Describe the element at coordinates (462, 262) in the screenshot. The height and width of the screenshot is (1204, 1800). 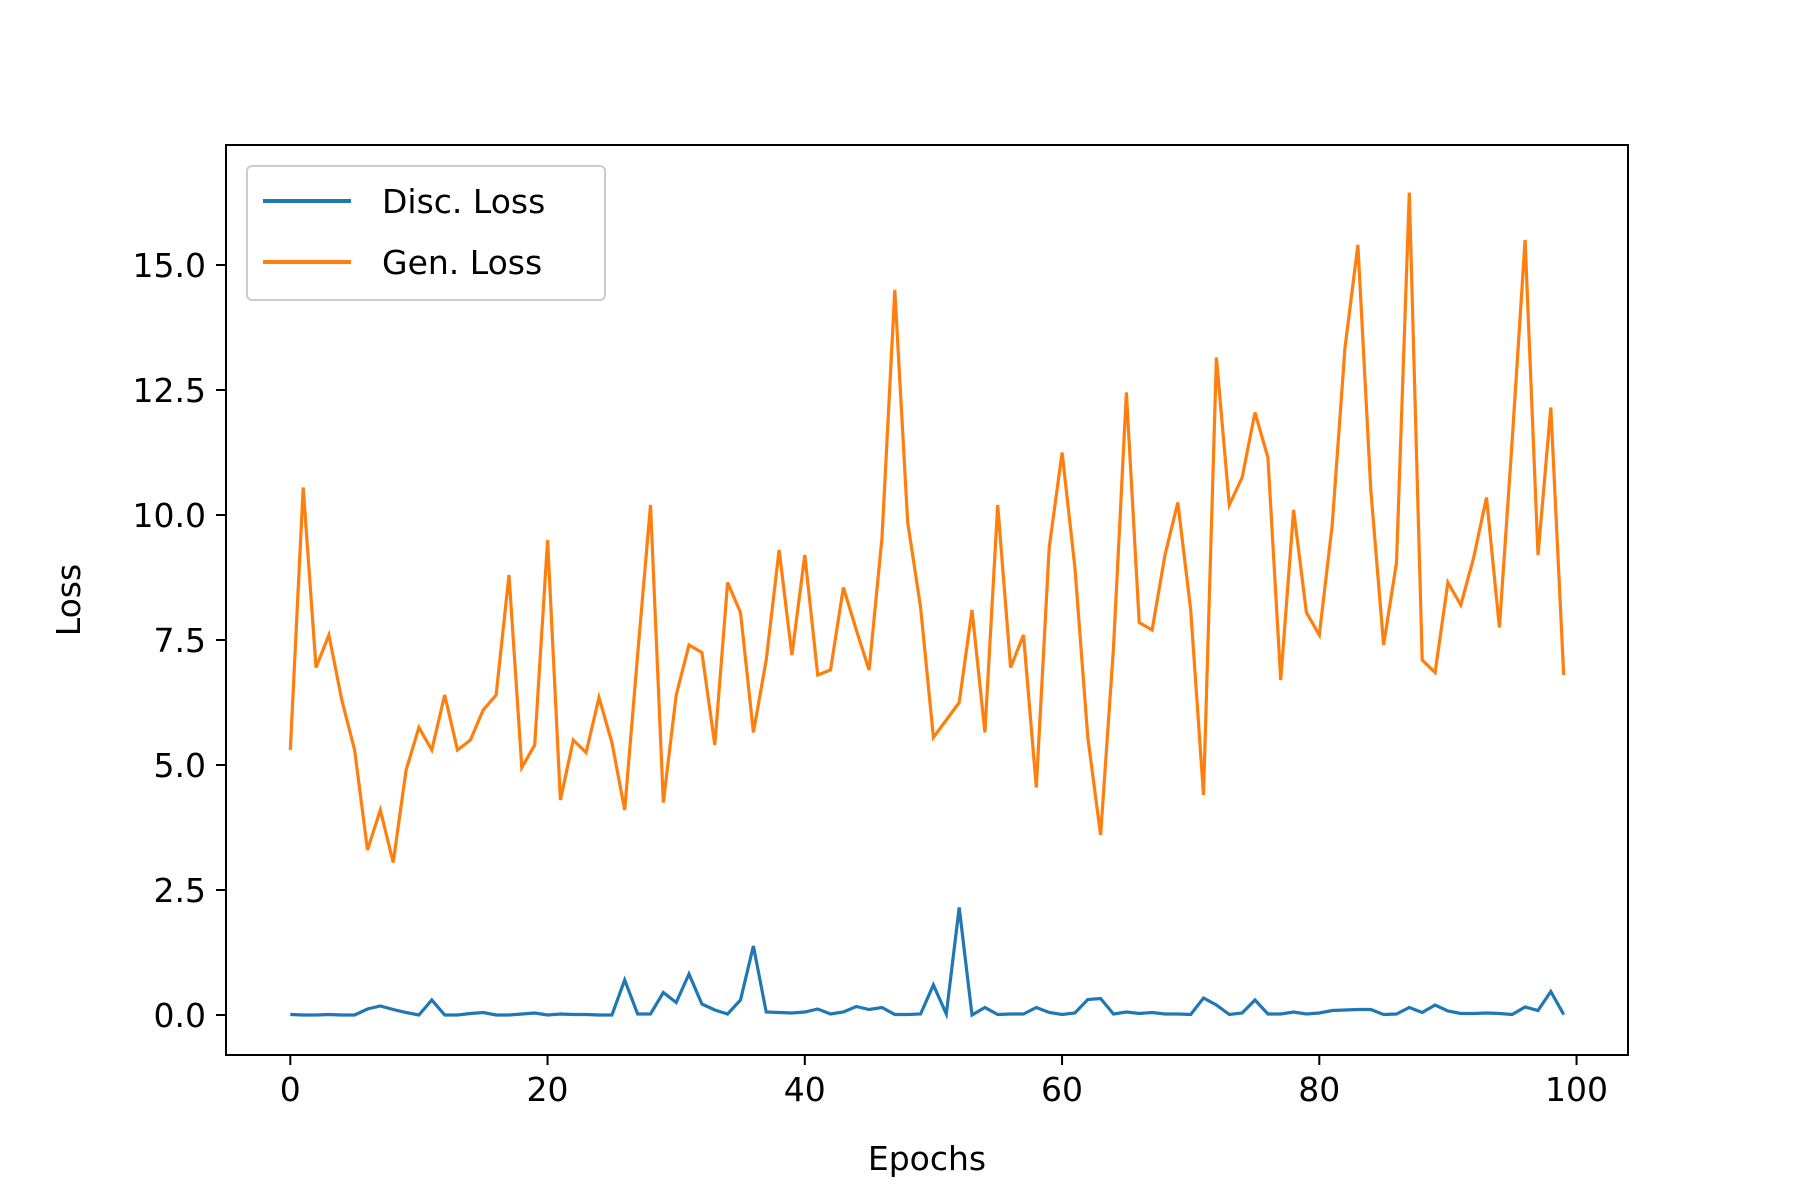
I see `legend-label-1: Gen. Loss` at that location.